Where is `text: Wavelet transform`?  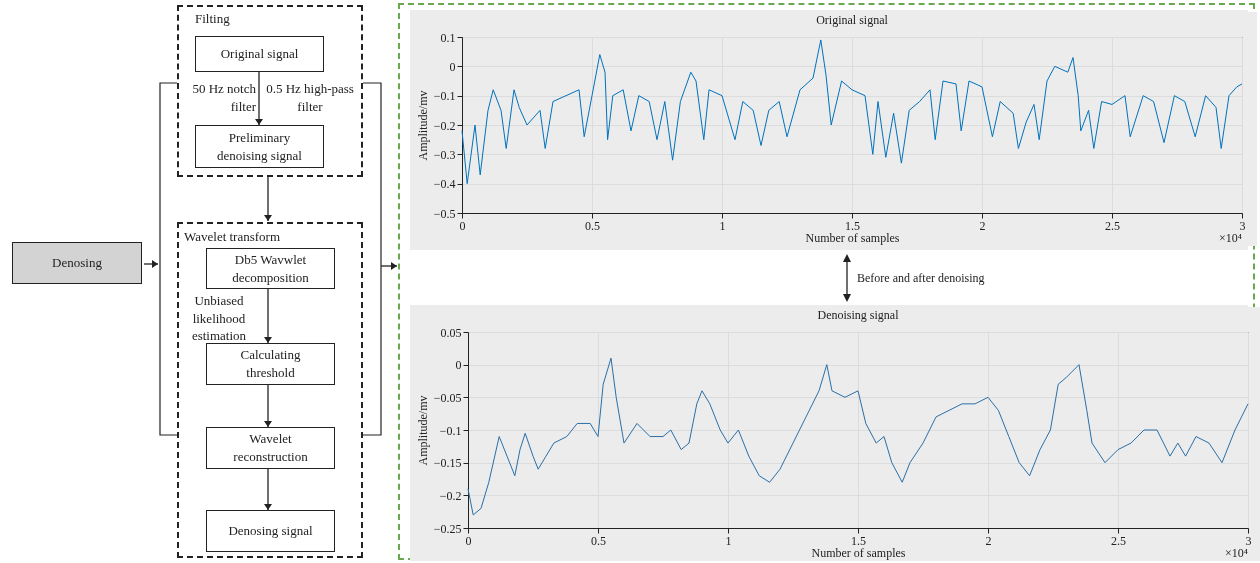
text: Wavelet transform is located at coordinates (233, 237).